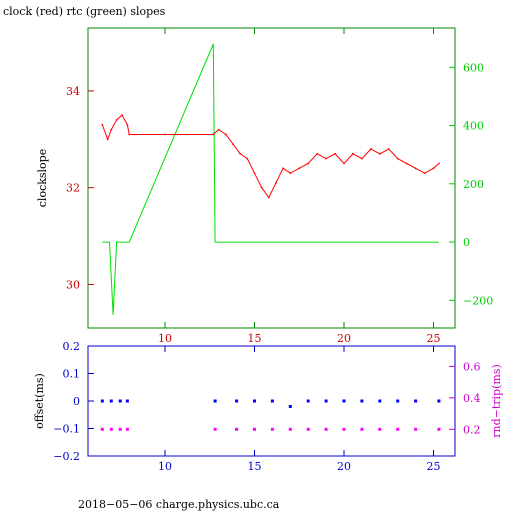 This screenshot has height=512, width=512. What do you see at coordinates (179, 504) in the screenshot?
I see `footer-date-host: 2018−05−06 charge.physics.ubc.ca` at bounding box center [179, 504].